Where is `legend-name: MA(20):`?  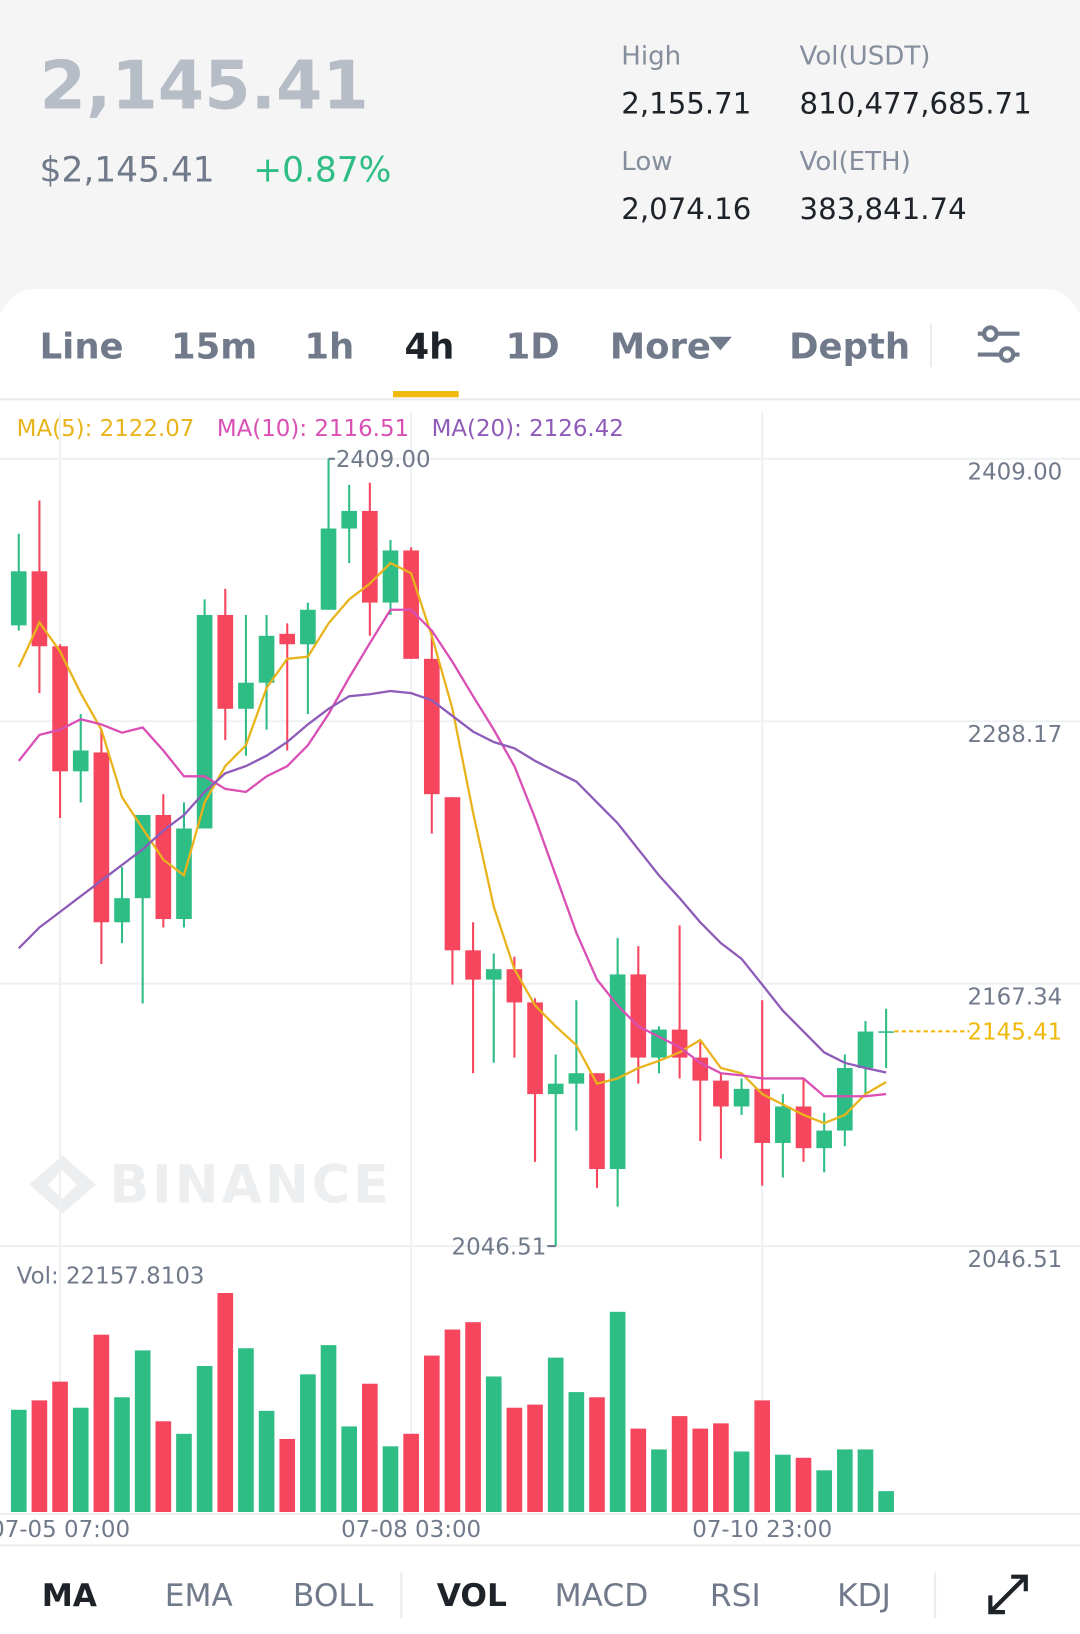
legend-name: MA(20): is located at coordinates (477, 429).